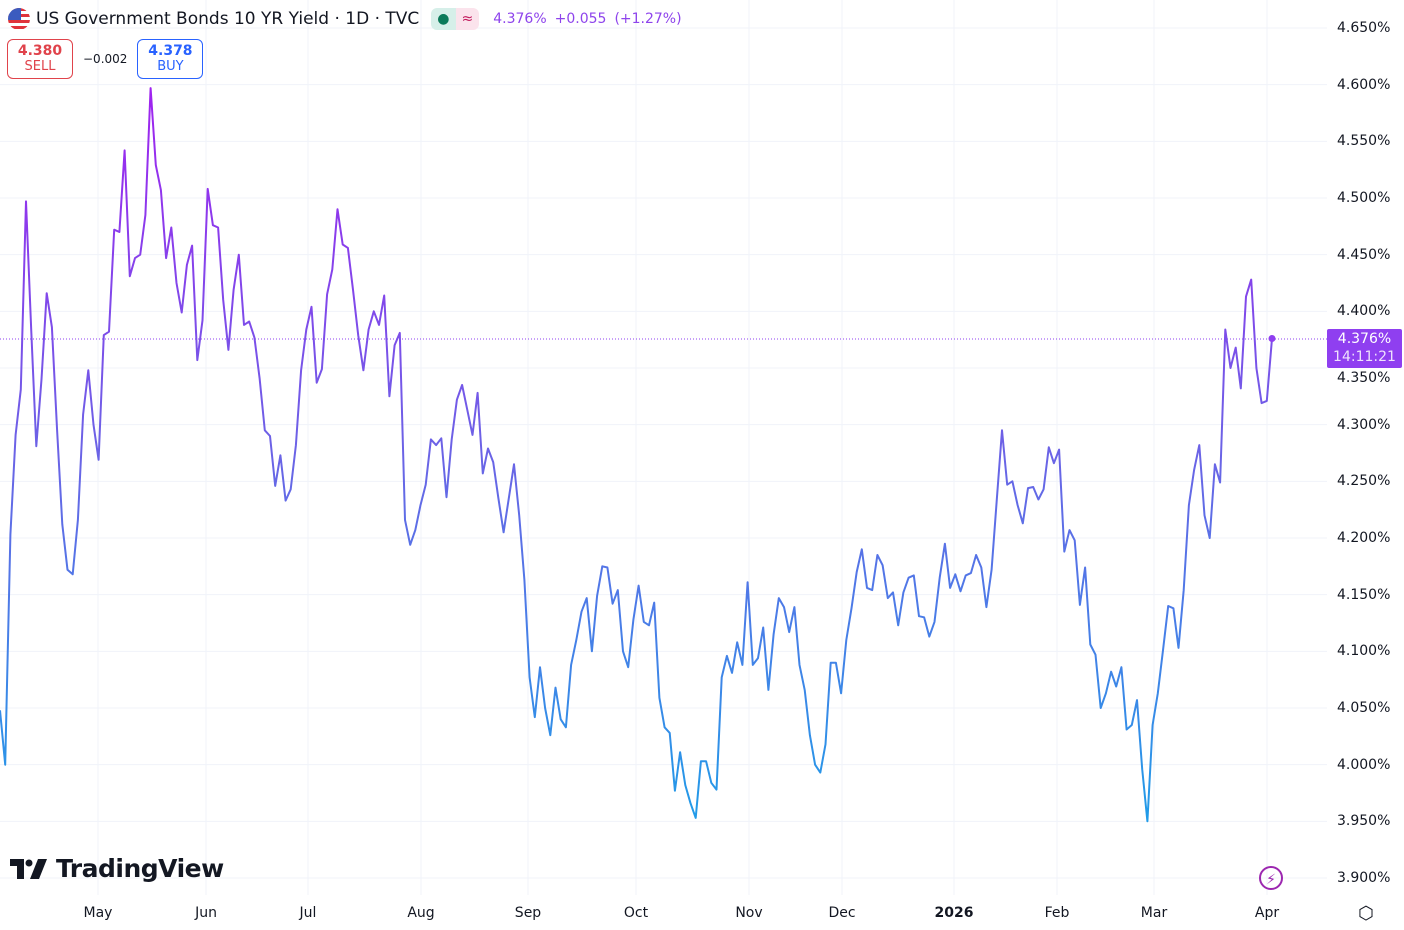 This screenshot has height=930, width=1404. I want to click on sell-price: 4.380, so click(40, 51).